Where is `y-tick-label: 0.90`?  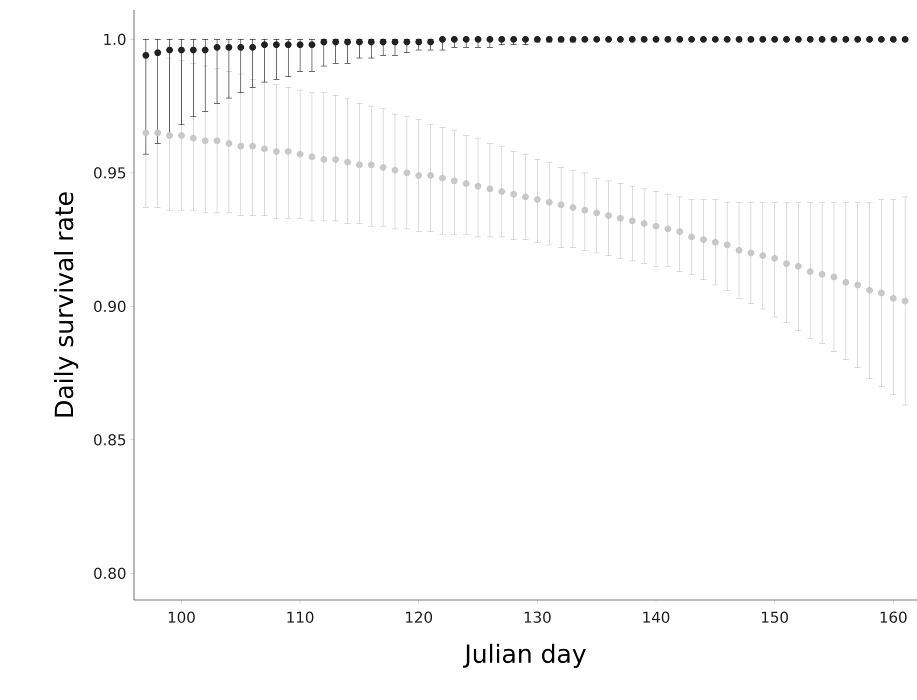 y-tick-label: 0.90 is located at coordinates (110, 306).